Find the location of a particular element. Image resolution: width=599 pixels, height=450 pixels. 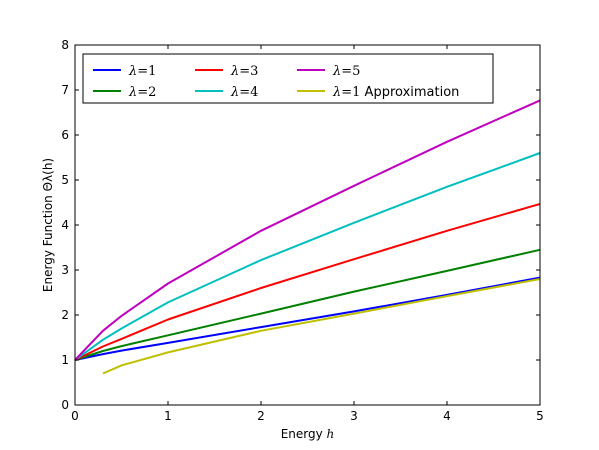

legend: λ=1 λ=2 λ=3 λ=4 λ=5 λ=1 Approximation is located at coordinates (288, 78).